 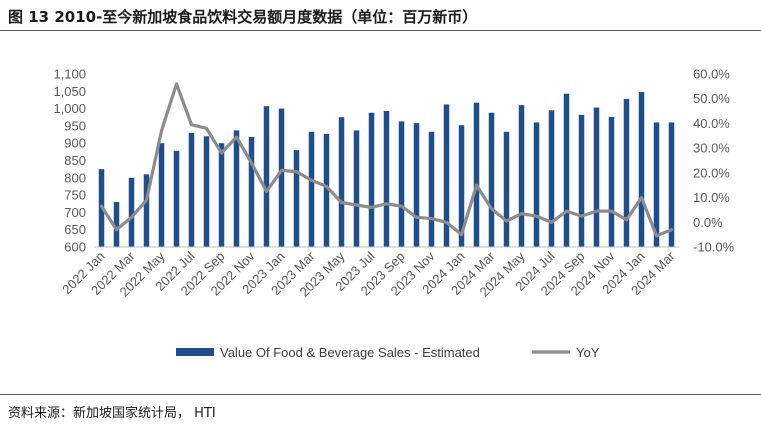 I want to click on left-tick-label: 900, so click(x=75, y=143).